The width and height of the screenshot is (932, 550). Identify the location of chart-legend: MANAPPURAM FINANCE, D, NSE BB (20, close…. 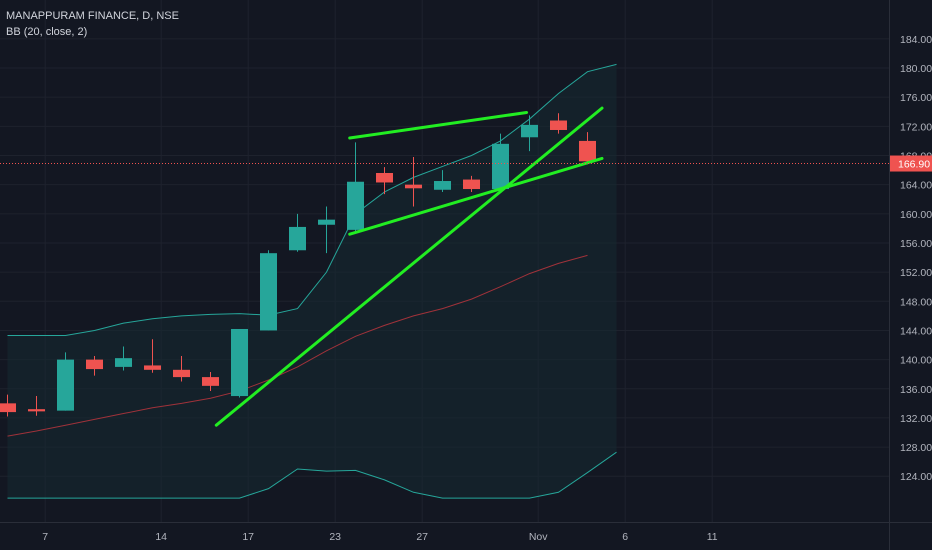
(92, 24).